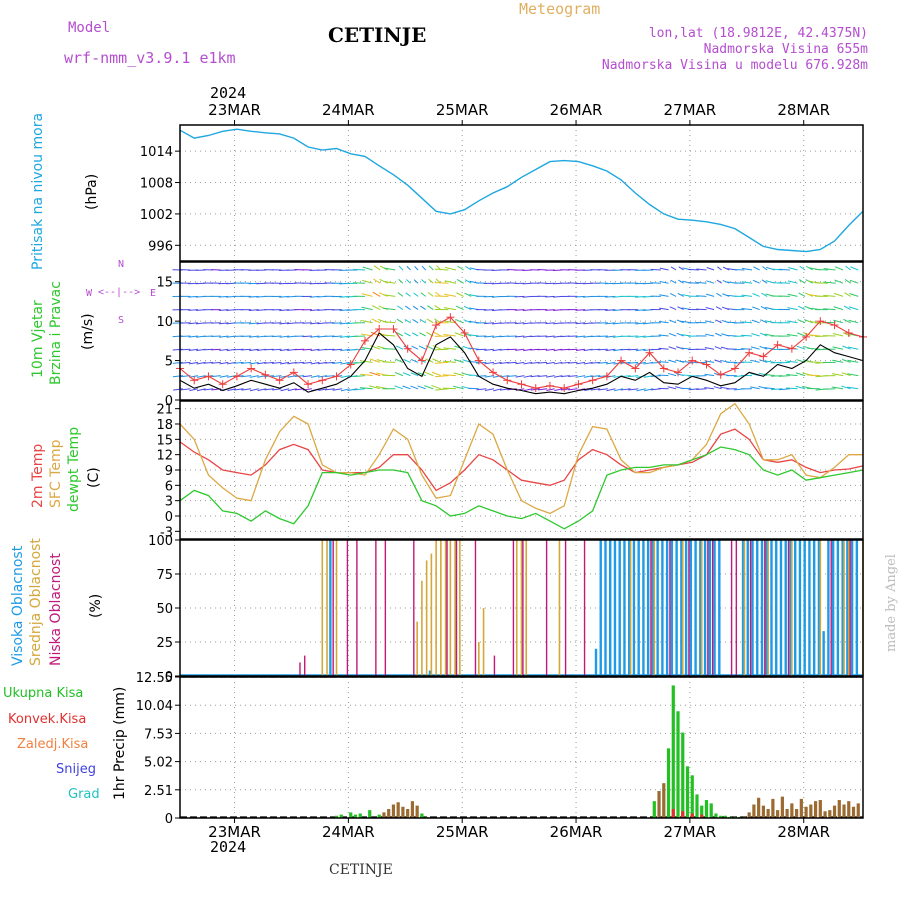  Describe the element at coordinates (154, 678) in the screenshot. I see `ytick-label-precip-5: 12.55` at that location.